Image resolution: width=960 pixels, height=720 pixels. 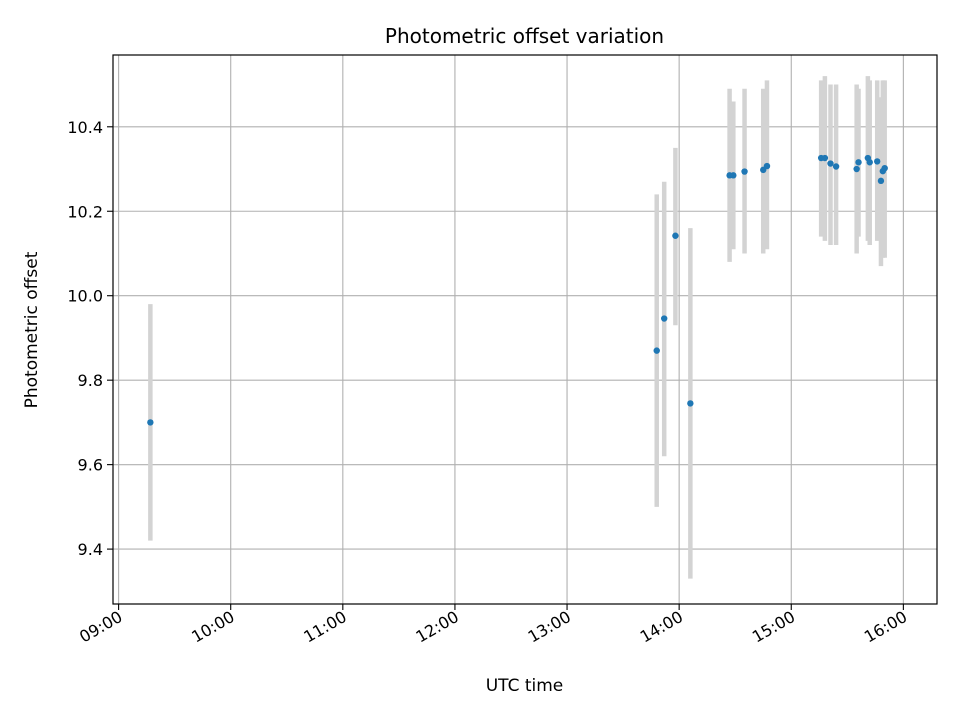 I want to click on y-tick-label: 9.8, so click(x=90, y=380).